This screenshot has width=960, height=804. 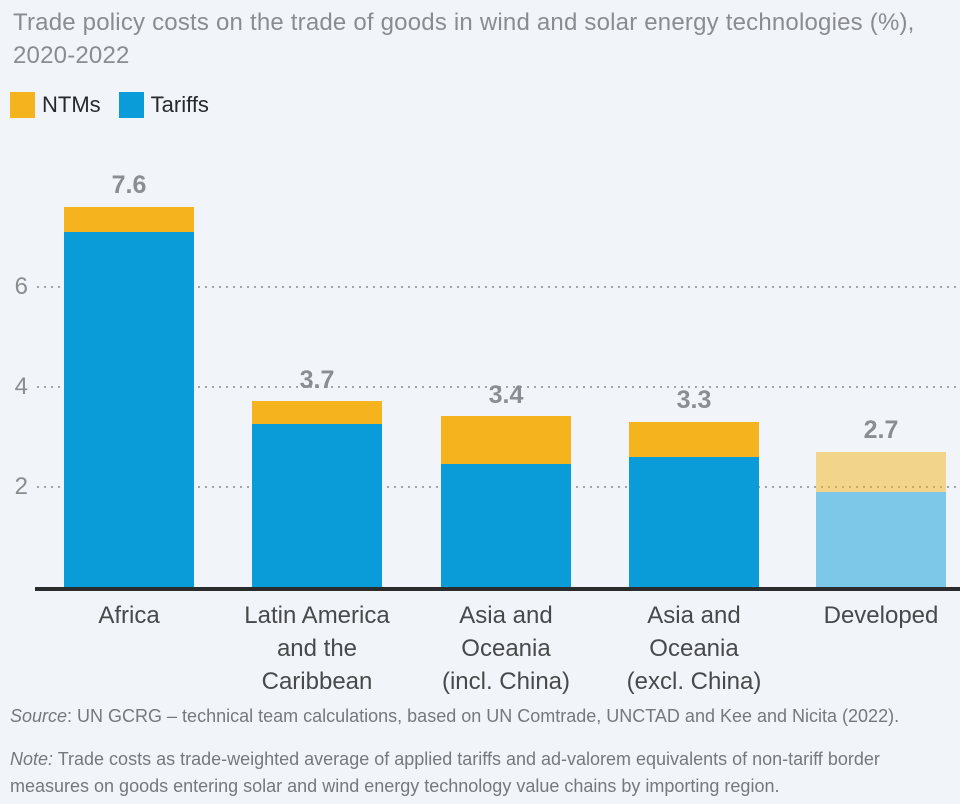 I want to click on x-category-label-asia-and-oceania-incl-china: Asia and Oceania (incl. China), so click(x=506, y=648).